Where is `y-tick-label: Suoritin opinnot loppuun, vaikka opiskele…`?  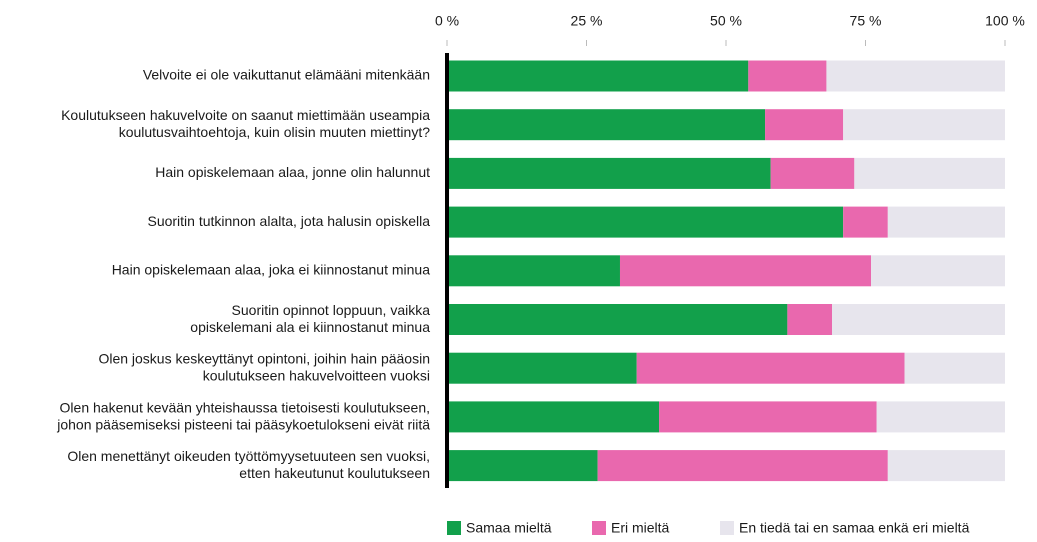
y-tick-label: Suoritin opinnot loppuun, vaikka opiskele… is located at coordinates (310, 318).